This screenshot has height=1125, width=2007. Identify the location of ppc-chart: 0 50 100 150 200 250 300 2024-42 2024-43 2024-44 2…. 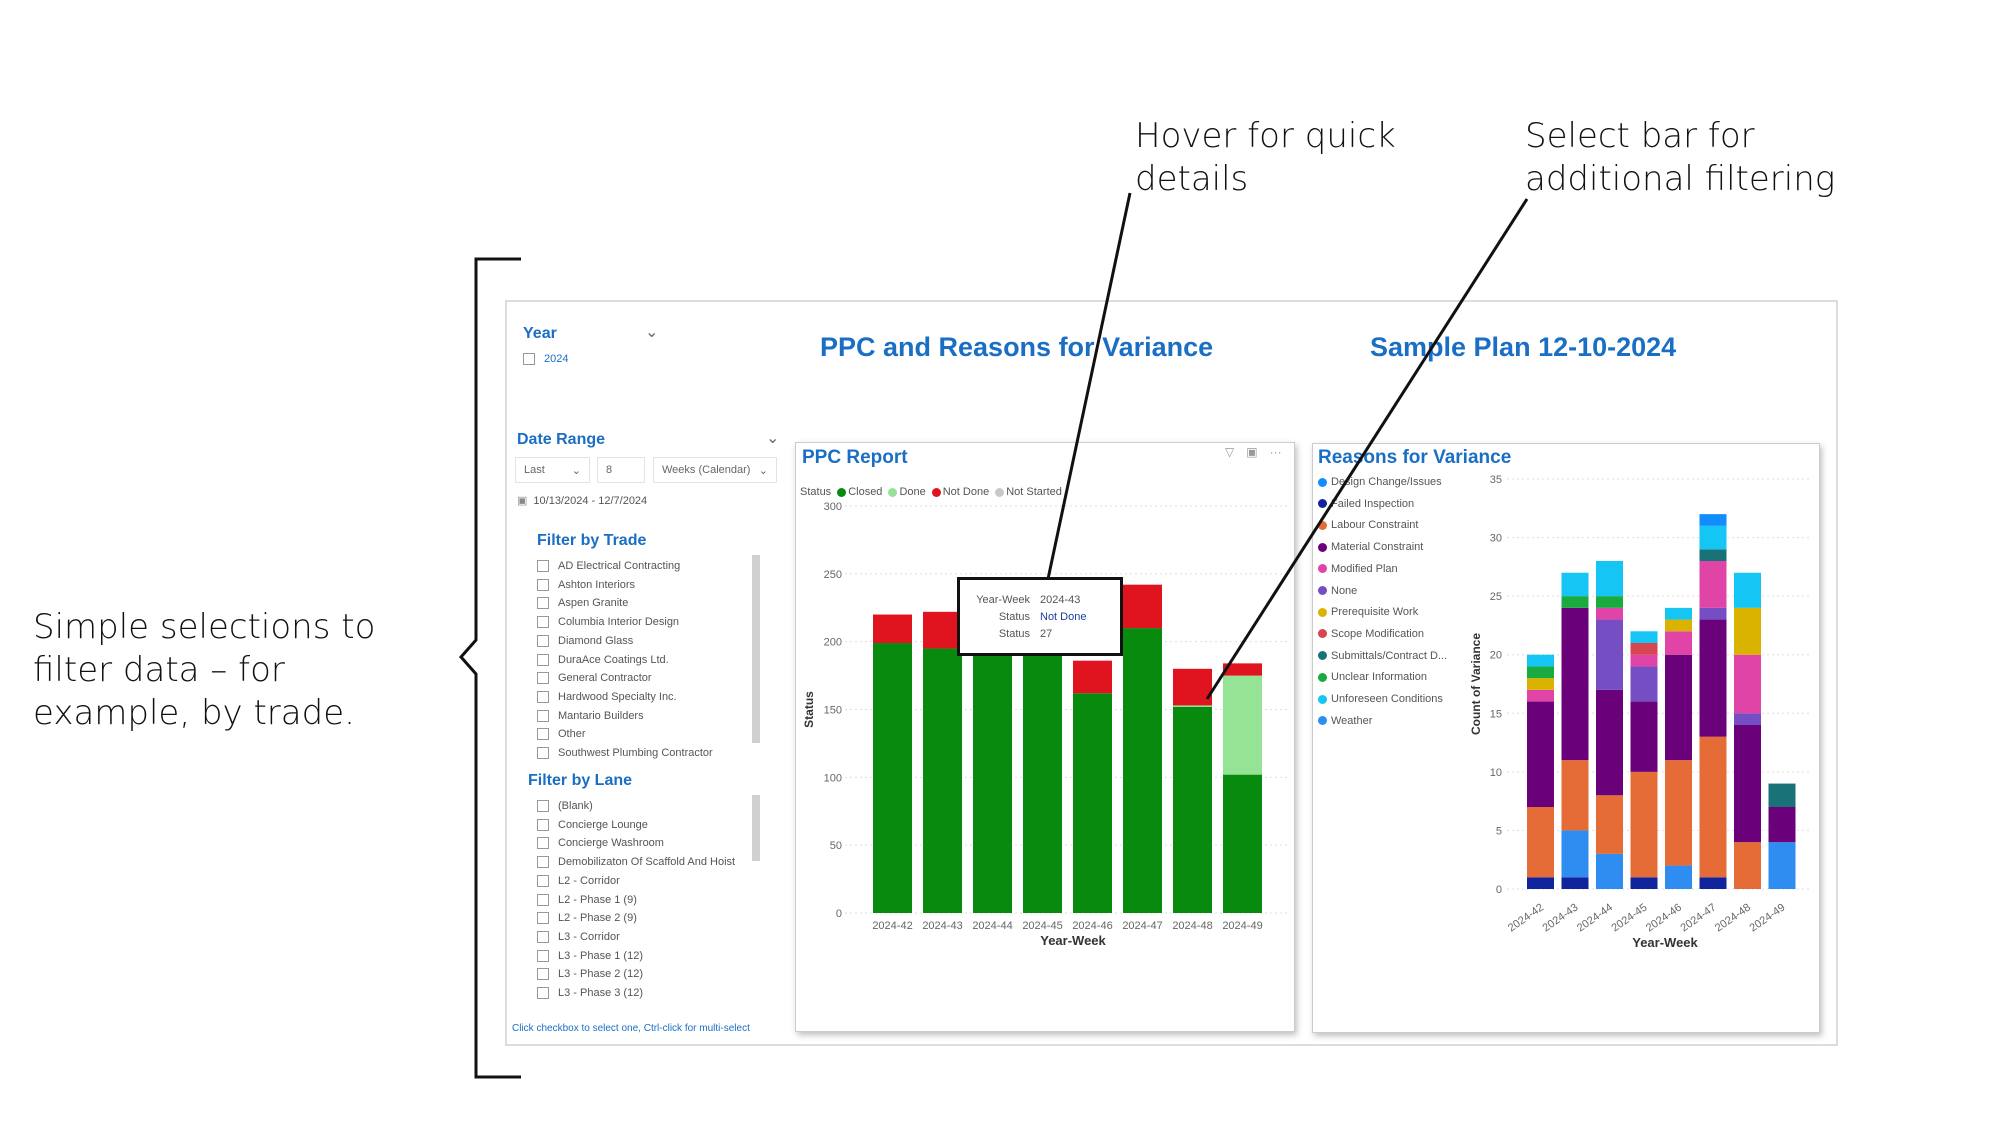
(1045, 737).